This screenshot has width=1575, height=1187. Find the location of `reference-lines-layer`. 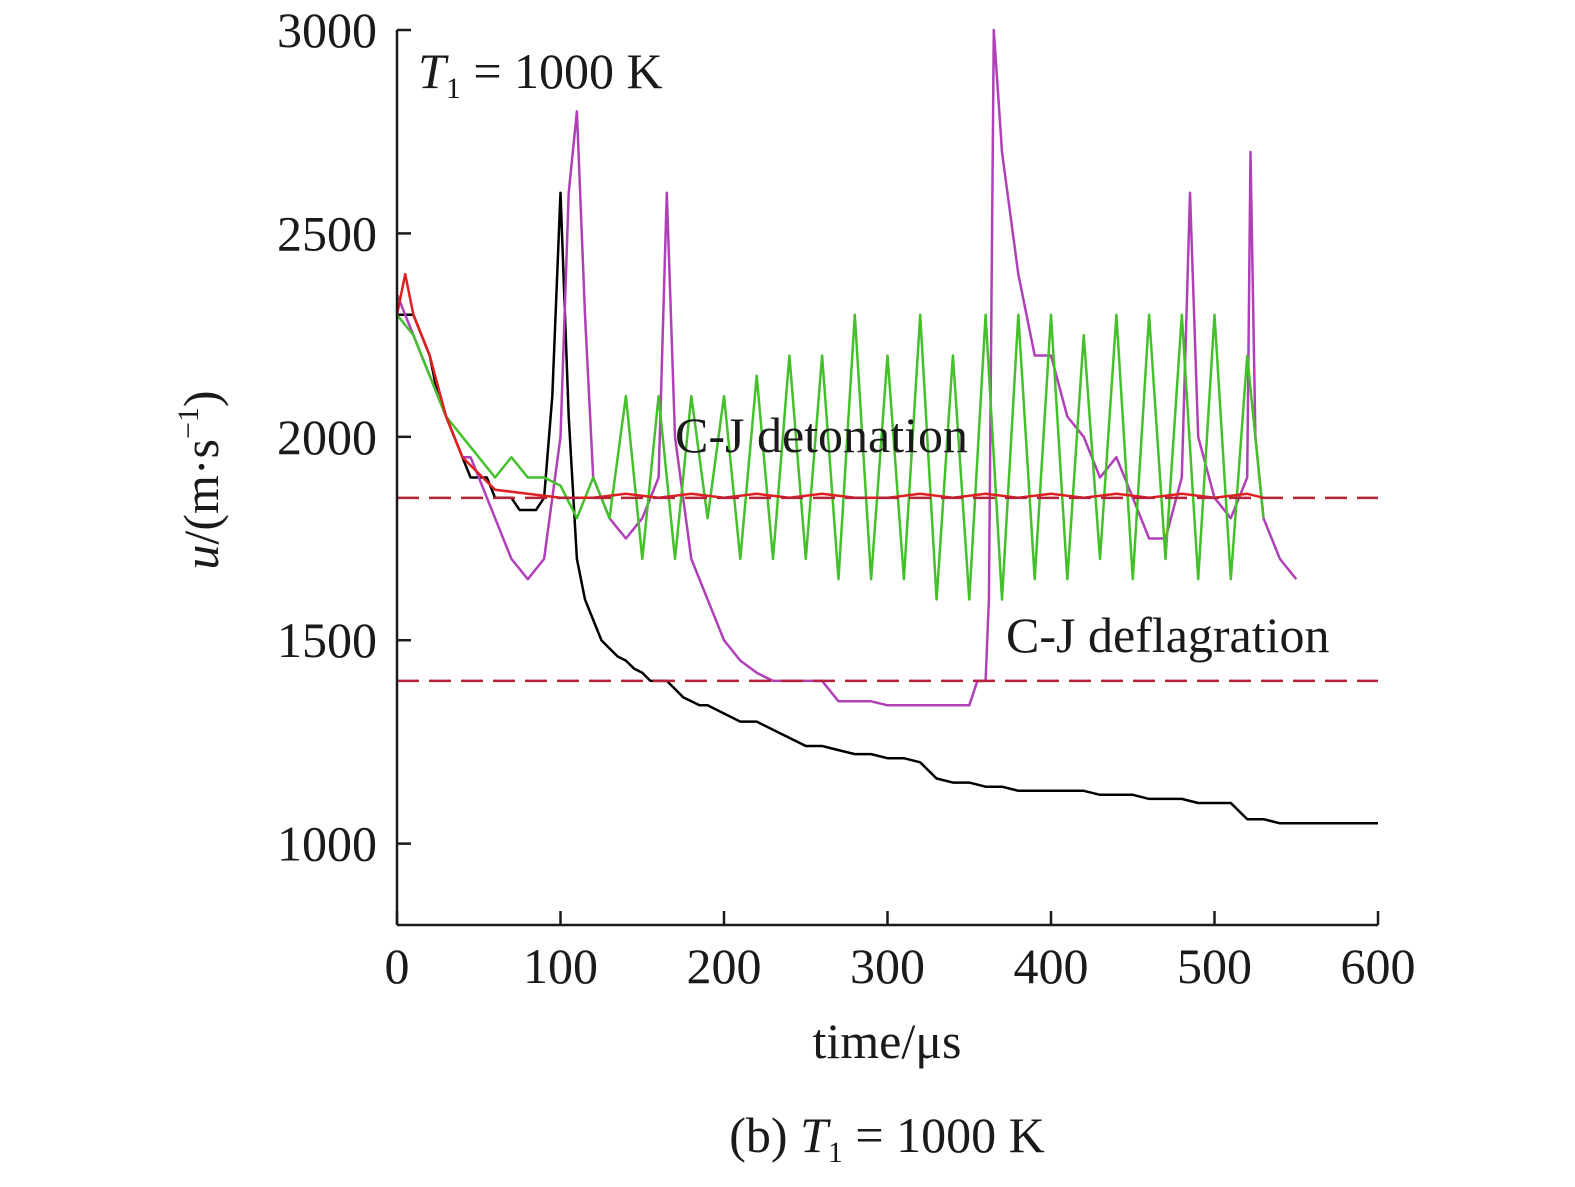

reference-lines-layer is located at coordinates (887, 589).